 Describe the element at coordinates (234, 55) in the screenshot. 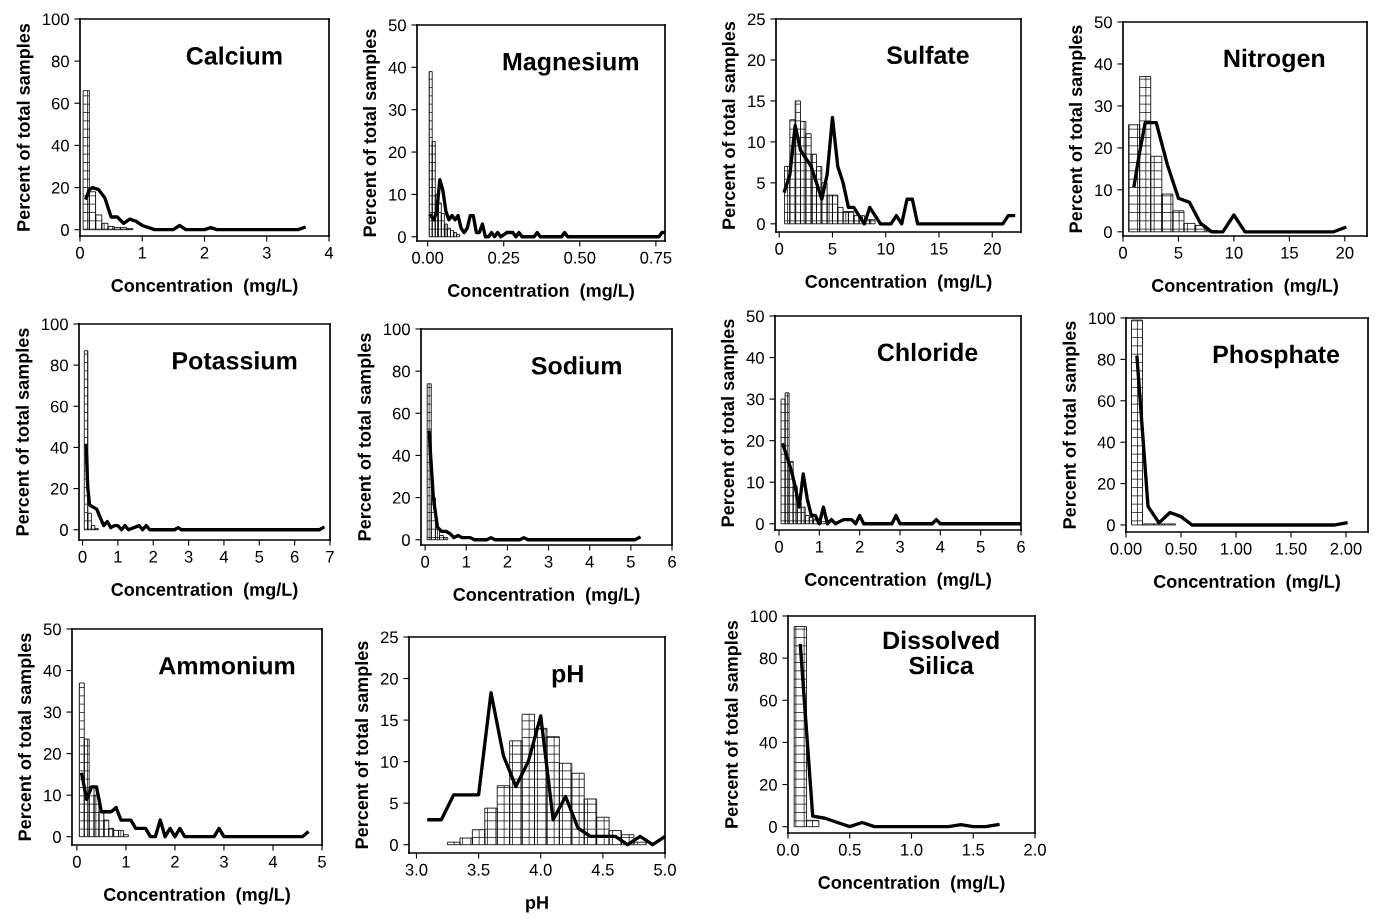

I see `text: Calcium` at that location.